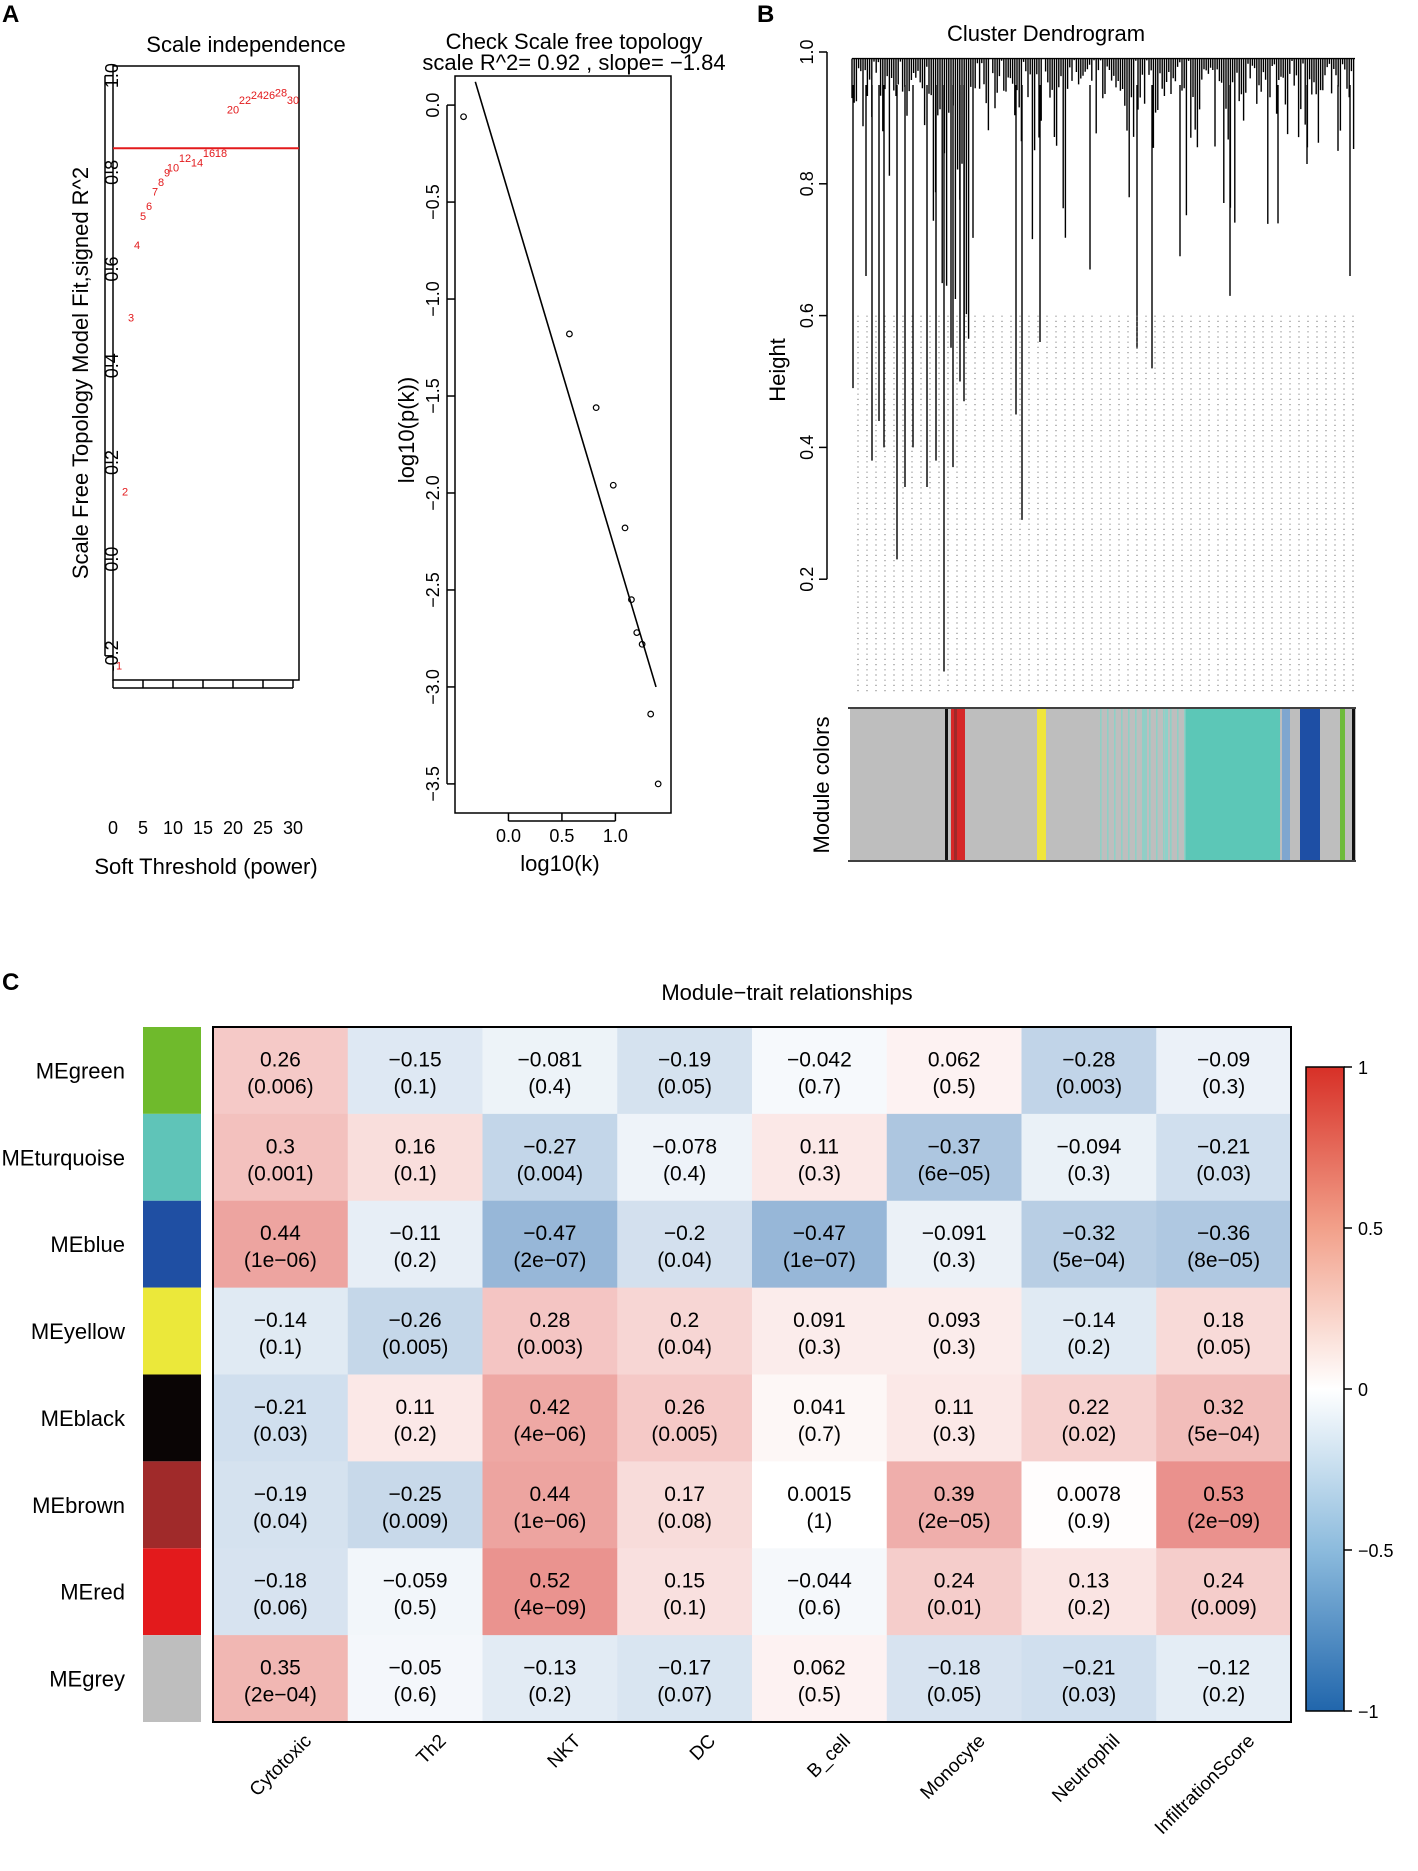 This screenshot has width=1418, height=1871. I want to click on cell-value: 0.093, so click(954, 1320).